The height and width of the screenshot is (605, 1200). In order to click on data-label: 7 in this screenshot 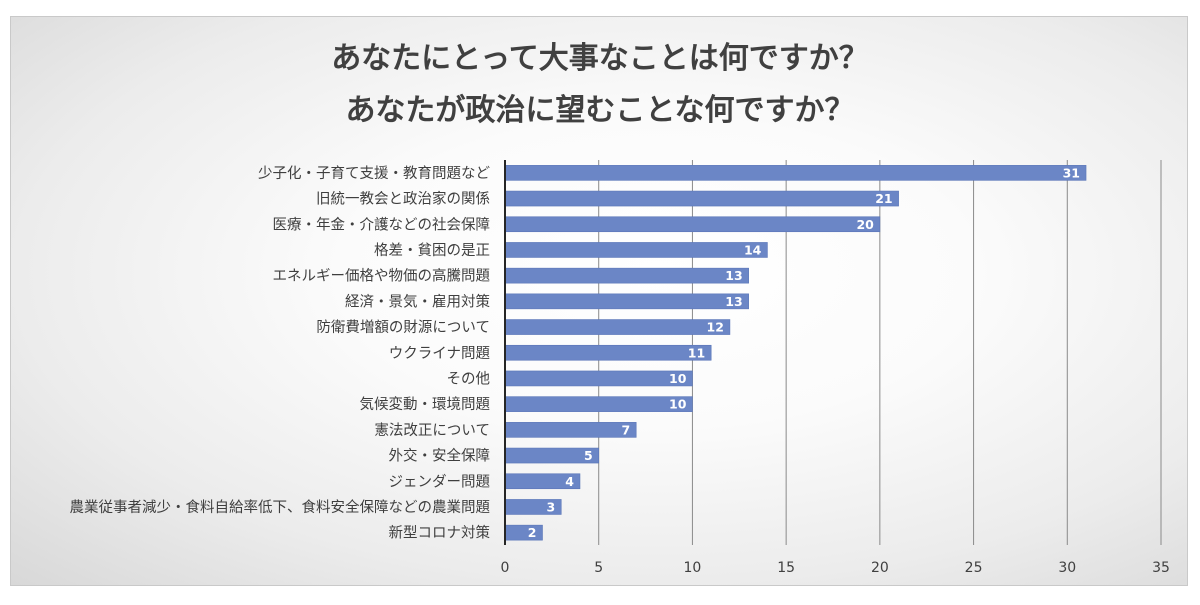, I will do `click(625, 429)`.